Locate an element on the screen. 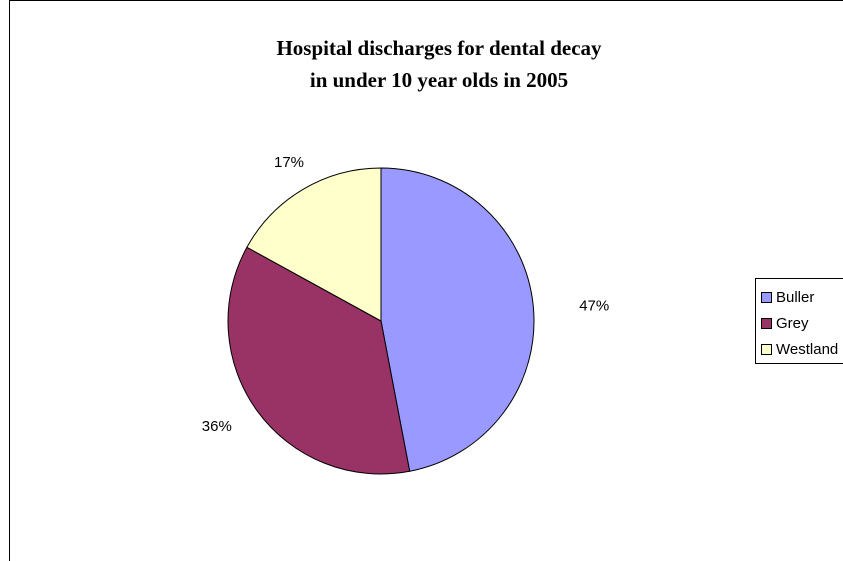  pct-label-westland: 17% is located at coordinates (289, 162).